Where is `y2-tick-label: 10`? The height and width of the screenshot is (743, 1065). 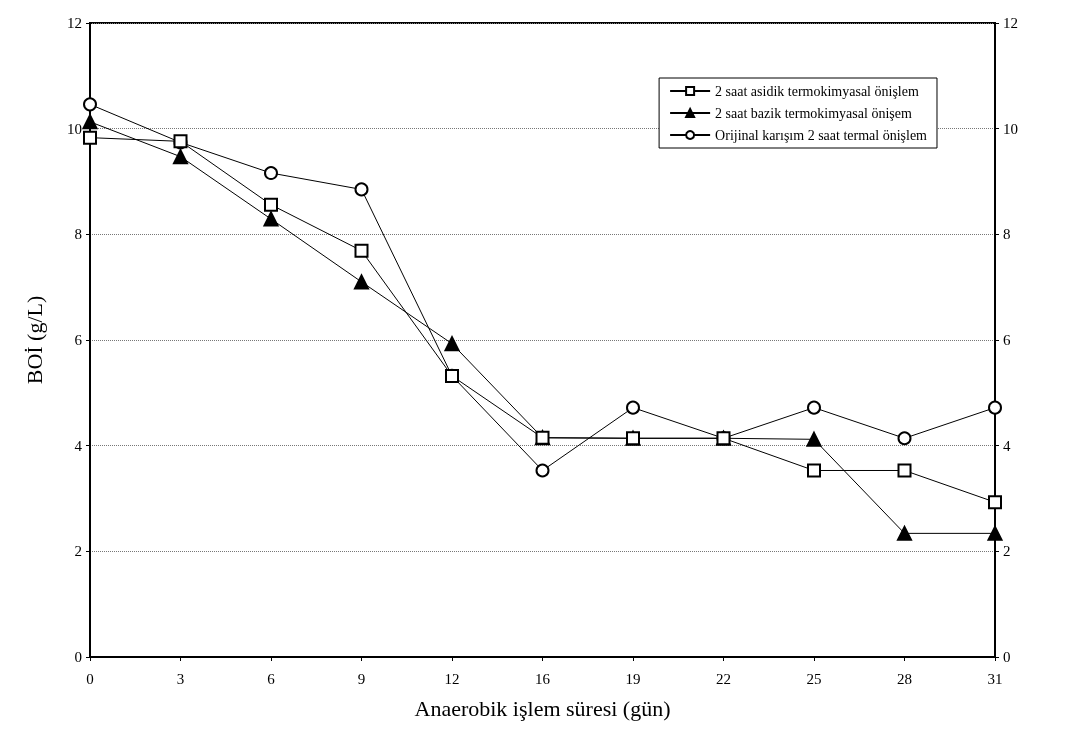
y2-tick-label: 10 is located at coordinates (1010, 128).